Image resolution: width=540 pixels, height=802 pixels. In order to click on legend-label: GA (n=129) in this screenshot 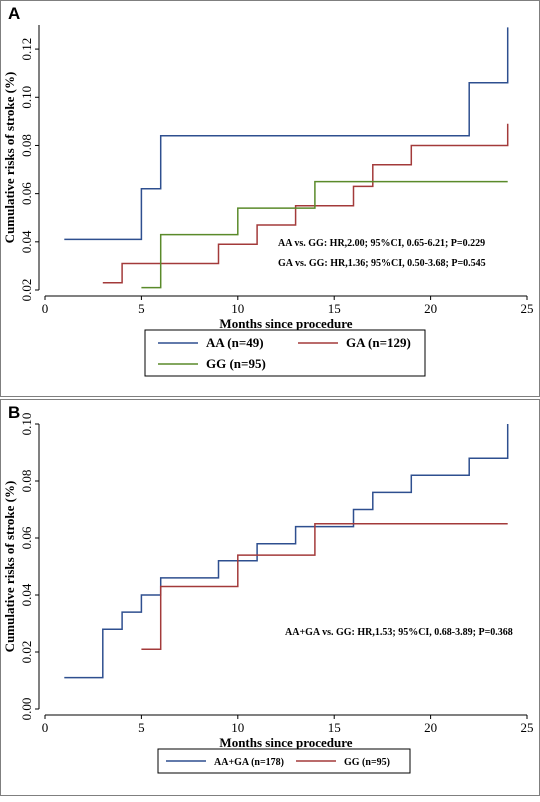, I will do `click(378, 342)`.